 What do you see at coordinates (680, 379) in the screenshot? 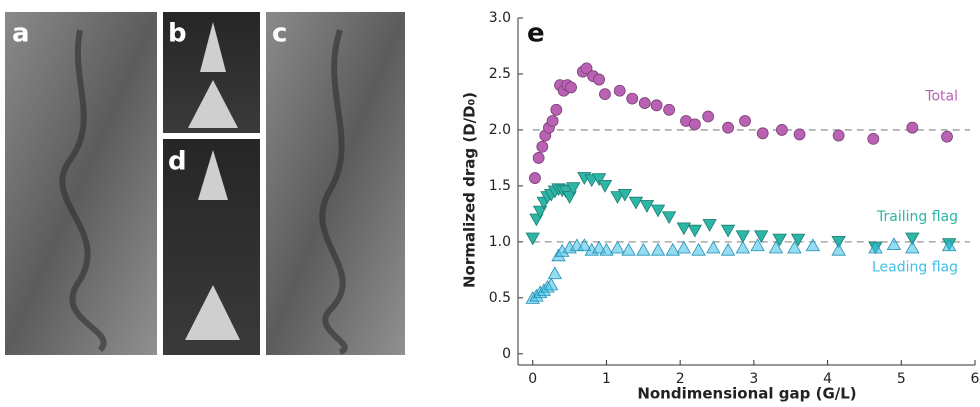
I see `x-tick-label: 2` at bounding box center [680, 379].